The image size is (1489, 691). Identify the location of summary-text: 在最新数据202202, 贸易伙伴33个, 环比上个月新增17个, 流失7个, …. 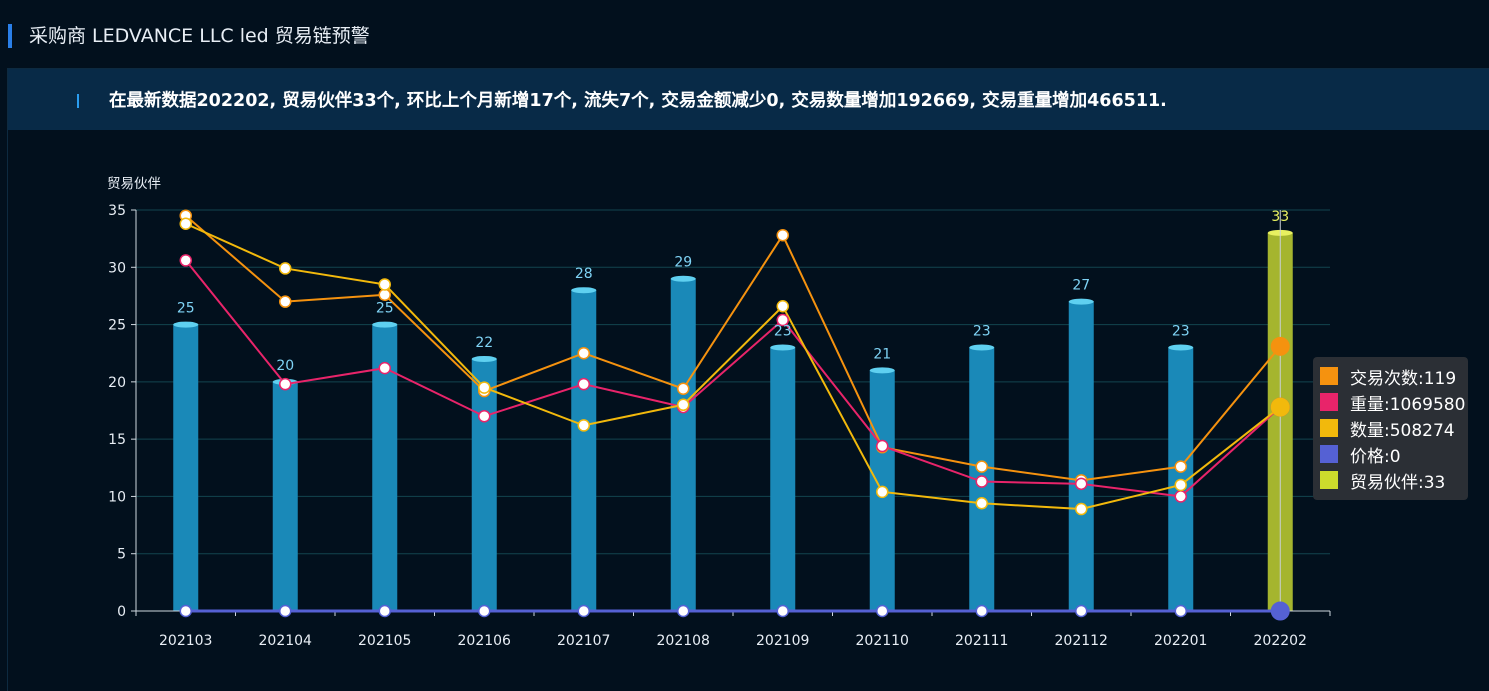
(638, 101).